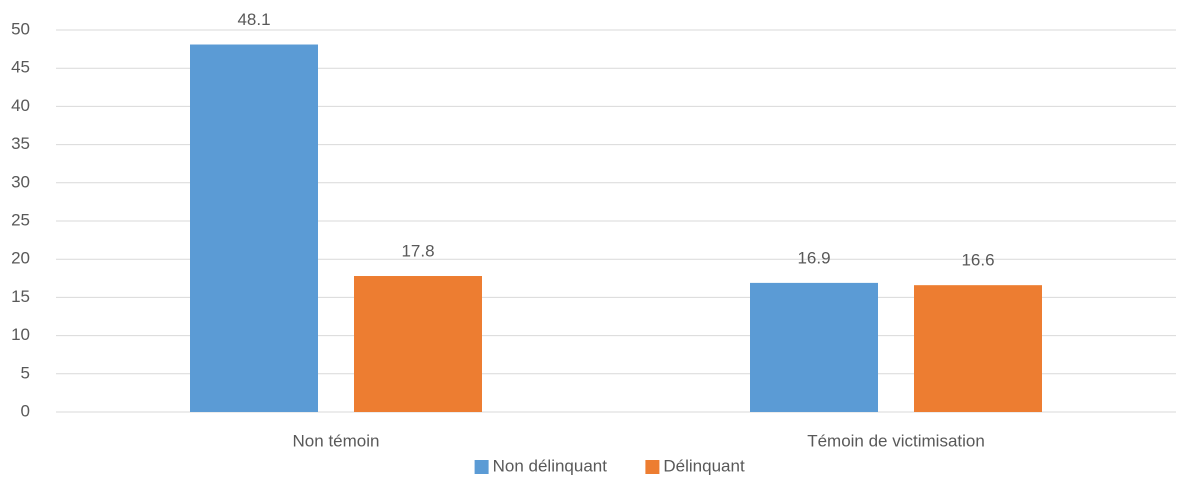 The height and width of the screenshot is (495, 1186). Describe the element at coordinates (20, 219) in the screenshot. I see `y-tick-label: 25` at that location.